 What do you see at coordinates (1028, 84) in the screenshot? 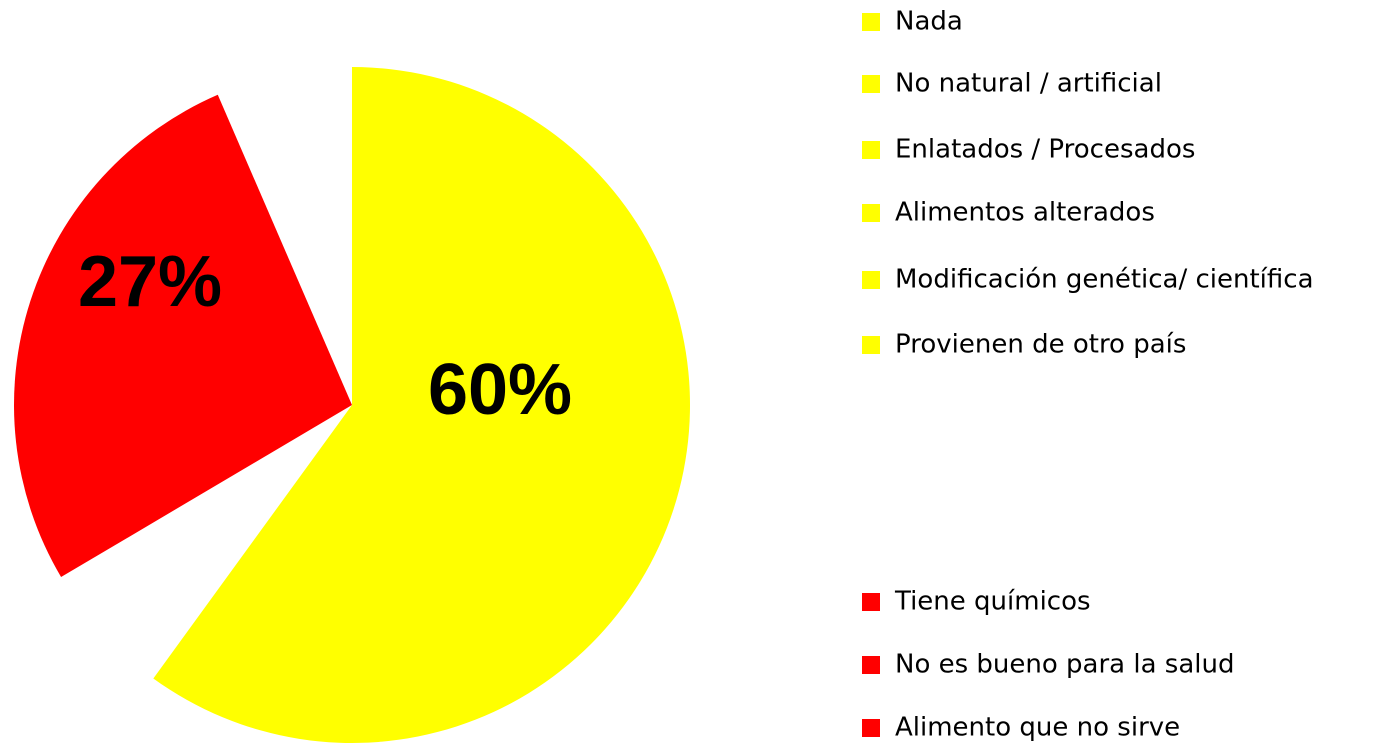
I see `legend-label: No natural / artificial` at bounding box center [1028, 84].